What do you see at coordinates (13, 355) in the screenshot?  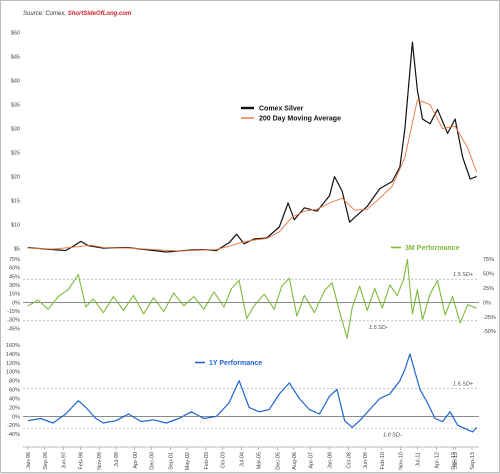 I see `y-tick-label: 140%` at bounding box center [13, 355].